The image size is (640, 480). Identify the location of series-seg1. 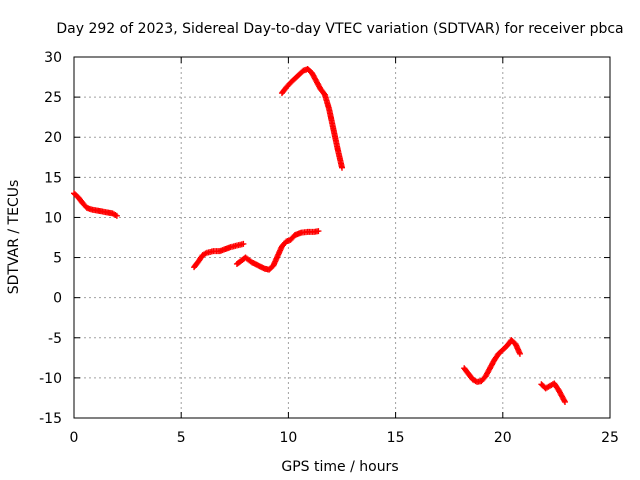
(95, 204).